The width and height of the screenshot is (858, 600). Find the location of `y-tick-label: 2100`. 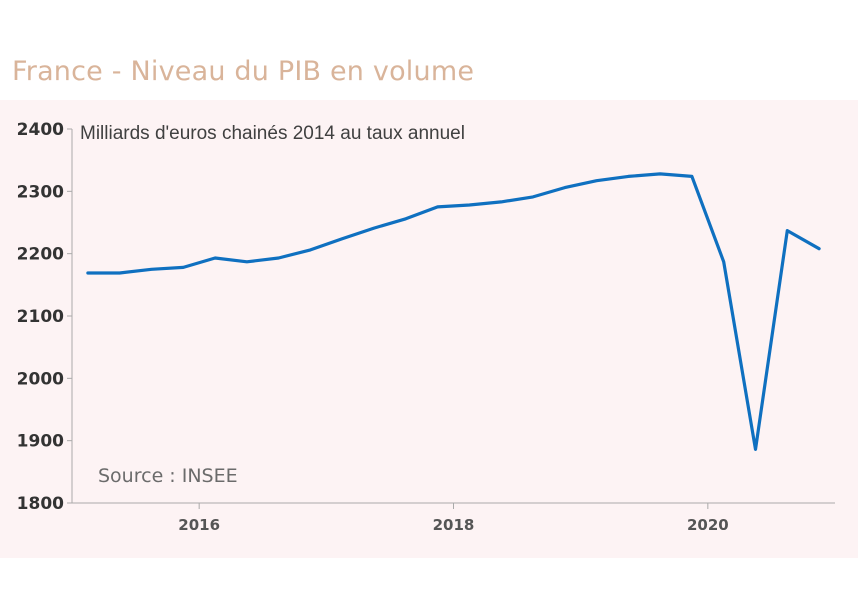

y-tick-label: 2100 is located at coordinates (40, 317).